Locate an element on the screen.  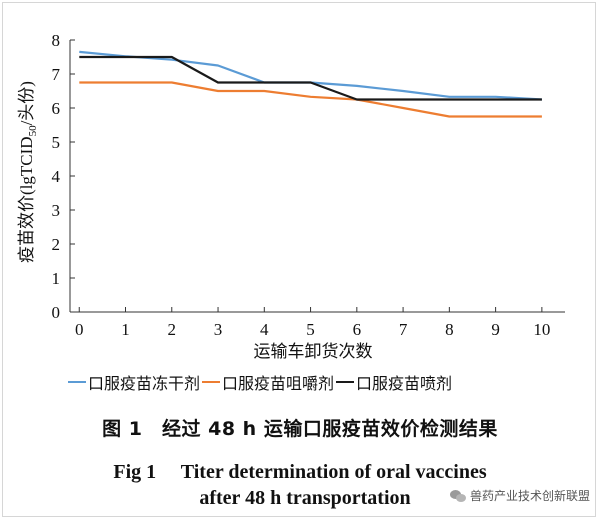
chart-legend: 口服疫苗冻干剂 口服疫苗咀嚼剂 口服疫苗喷剂 is located at coordinates (328, 382).